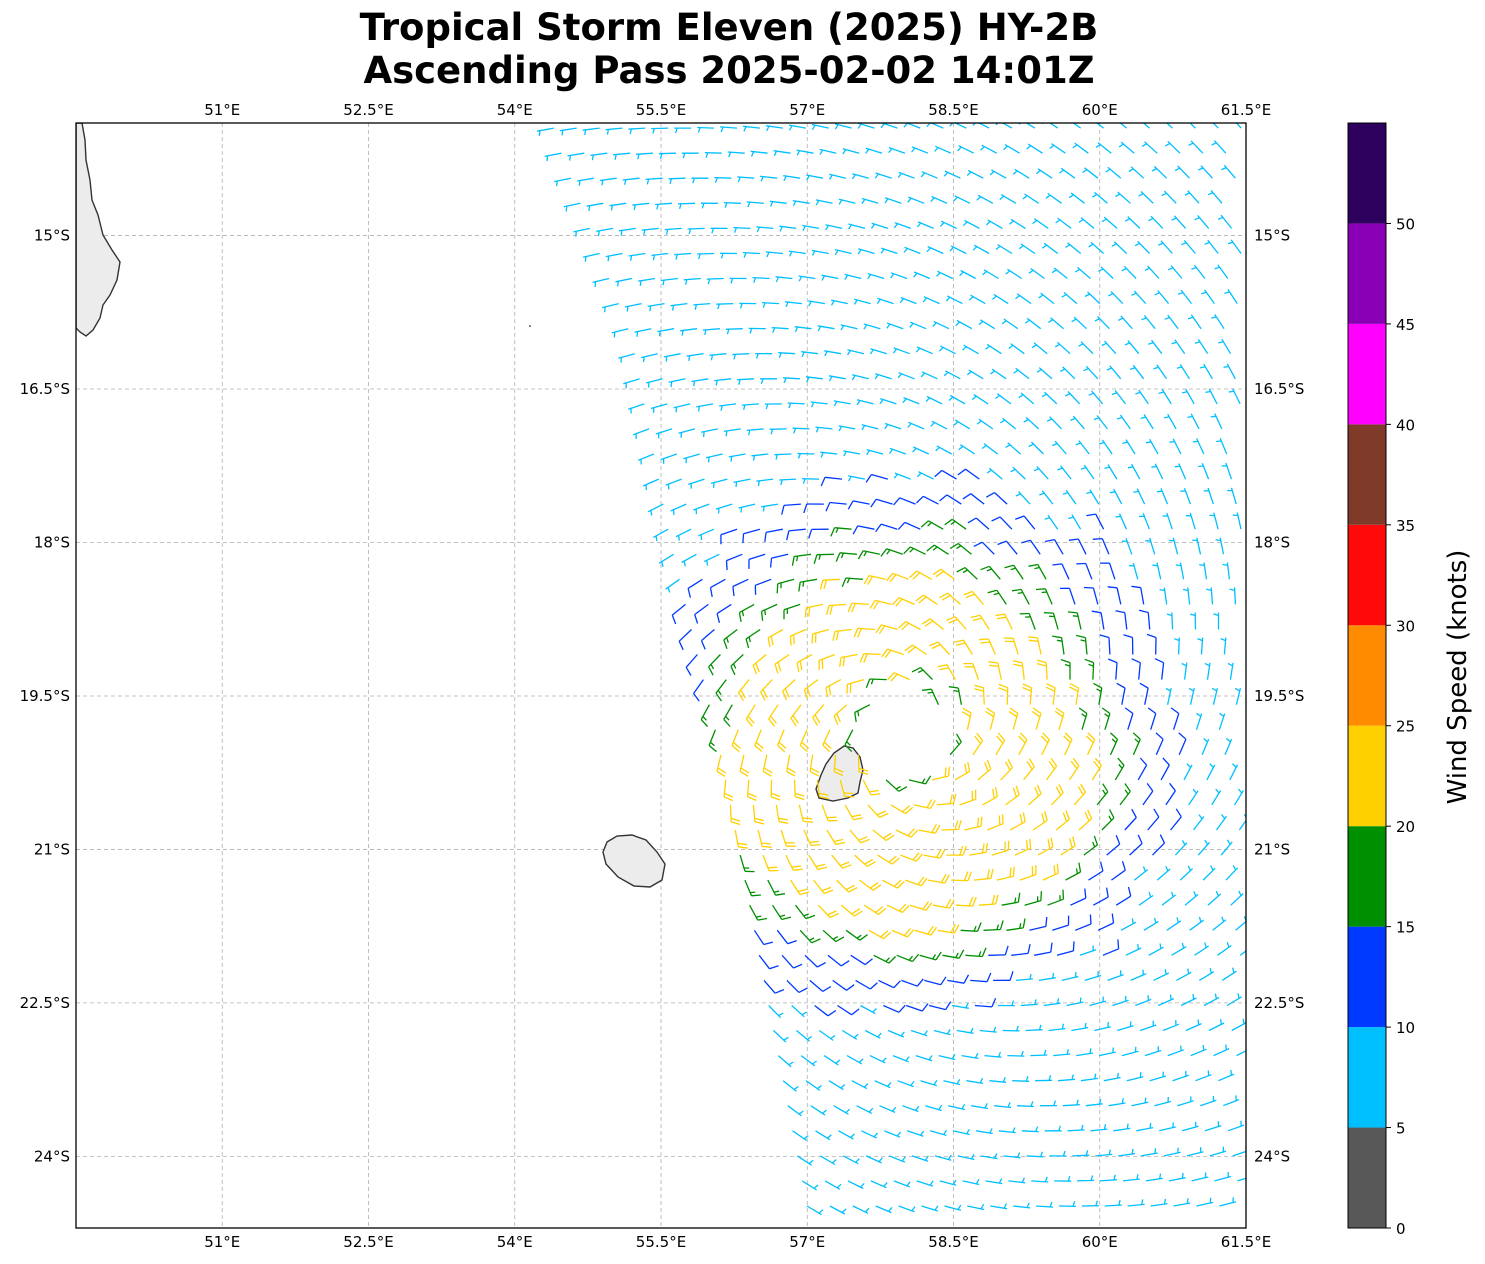  I want to click on lon-tick-label-bottom: 60°E, so click(1100, 1242).